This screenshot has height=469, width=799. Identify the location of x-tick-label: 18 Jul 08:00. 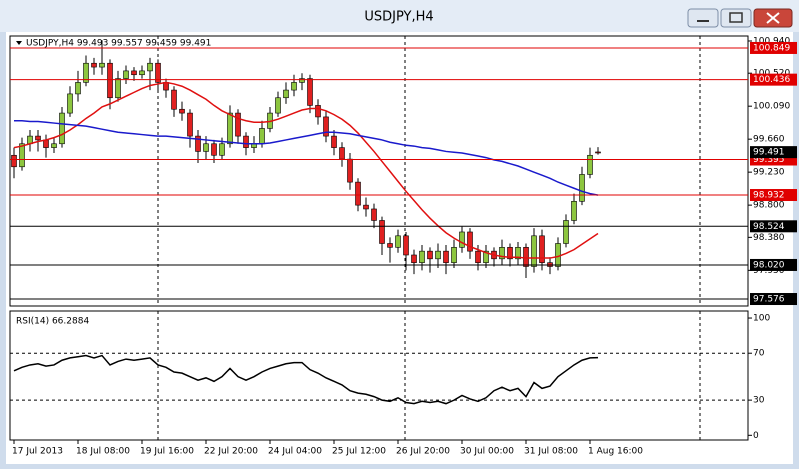
(103, 452).